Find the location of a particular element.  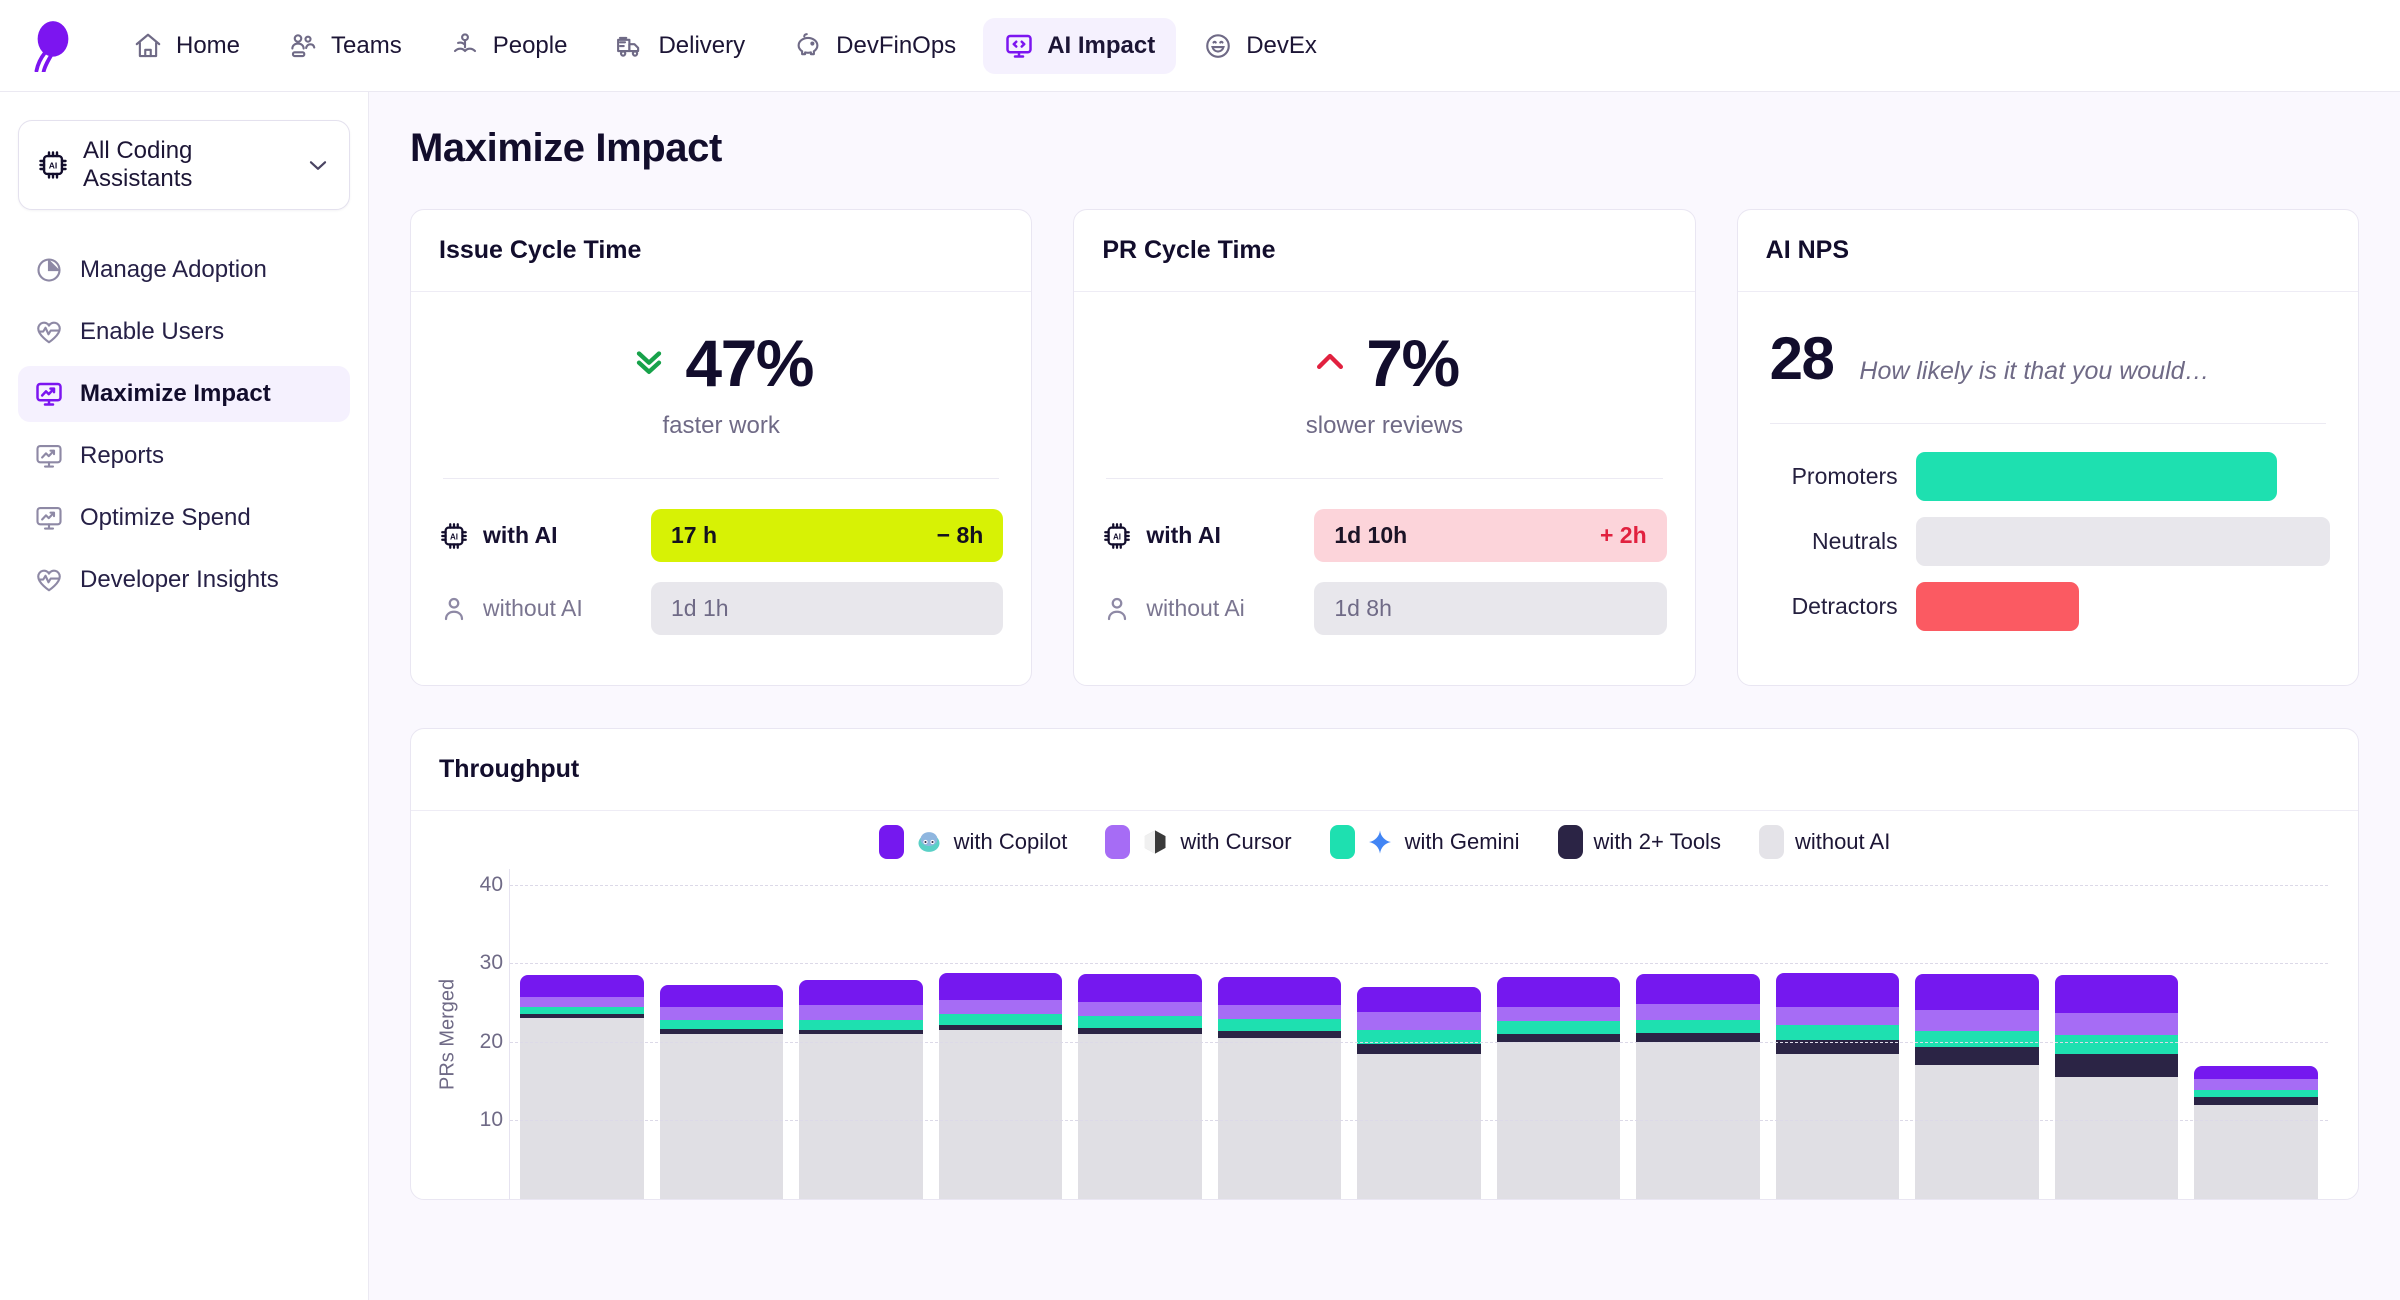

nav-item-devfinops: DevFinOps is located at coordinates (874, 46).